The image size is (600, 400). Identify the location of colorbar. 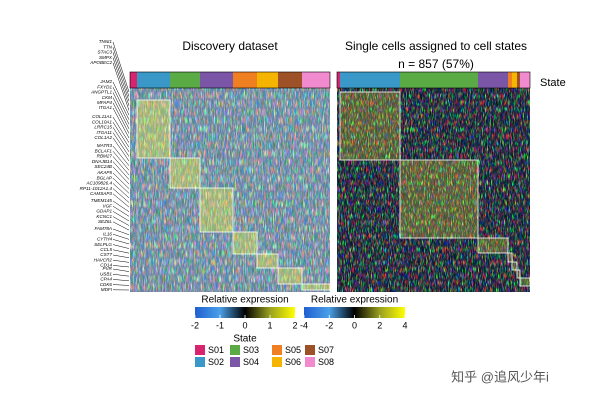
(354, 312).